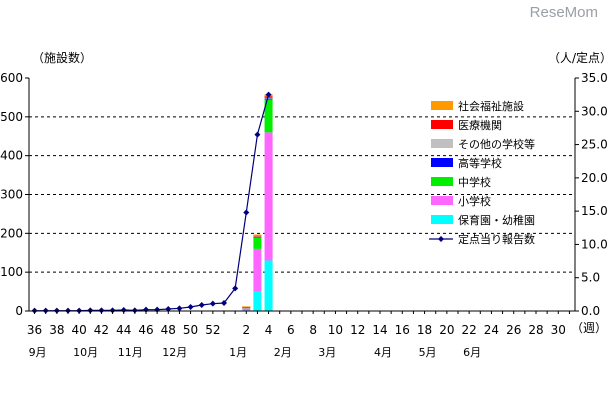 The height and width of the screenshot is (404, 615). What do you see at coordinates (168, 330) in the screenshot?
I see `week-tick-label: 48` at bounding box center [168, 330].